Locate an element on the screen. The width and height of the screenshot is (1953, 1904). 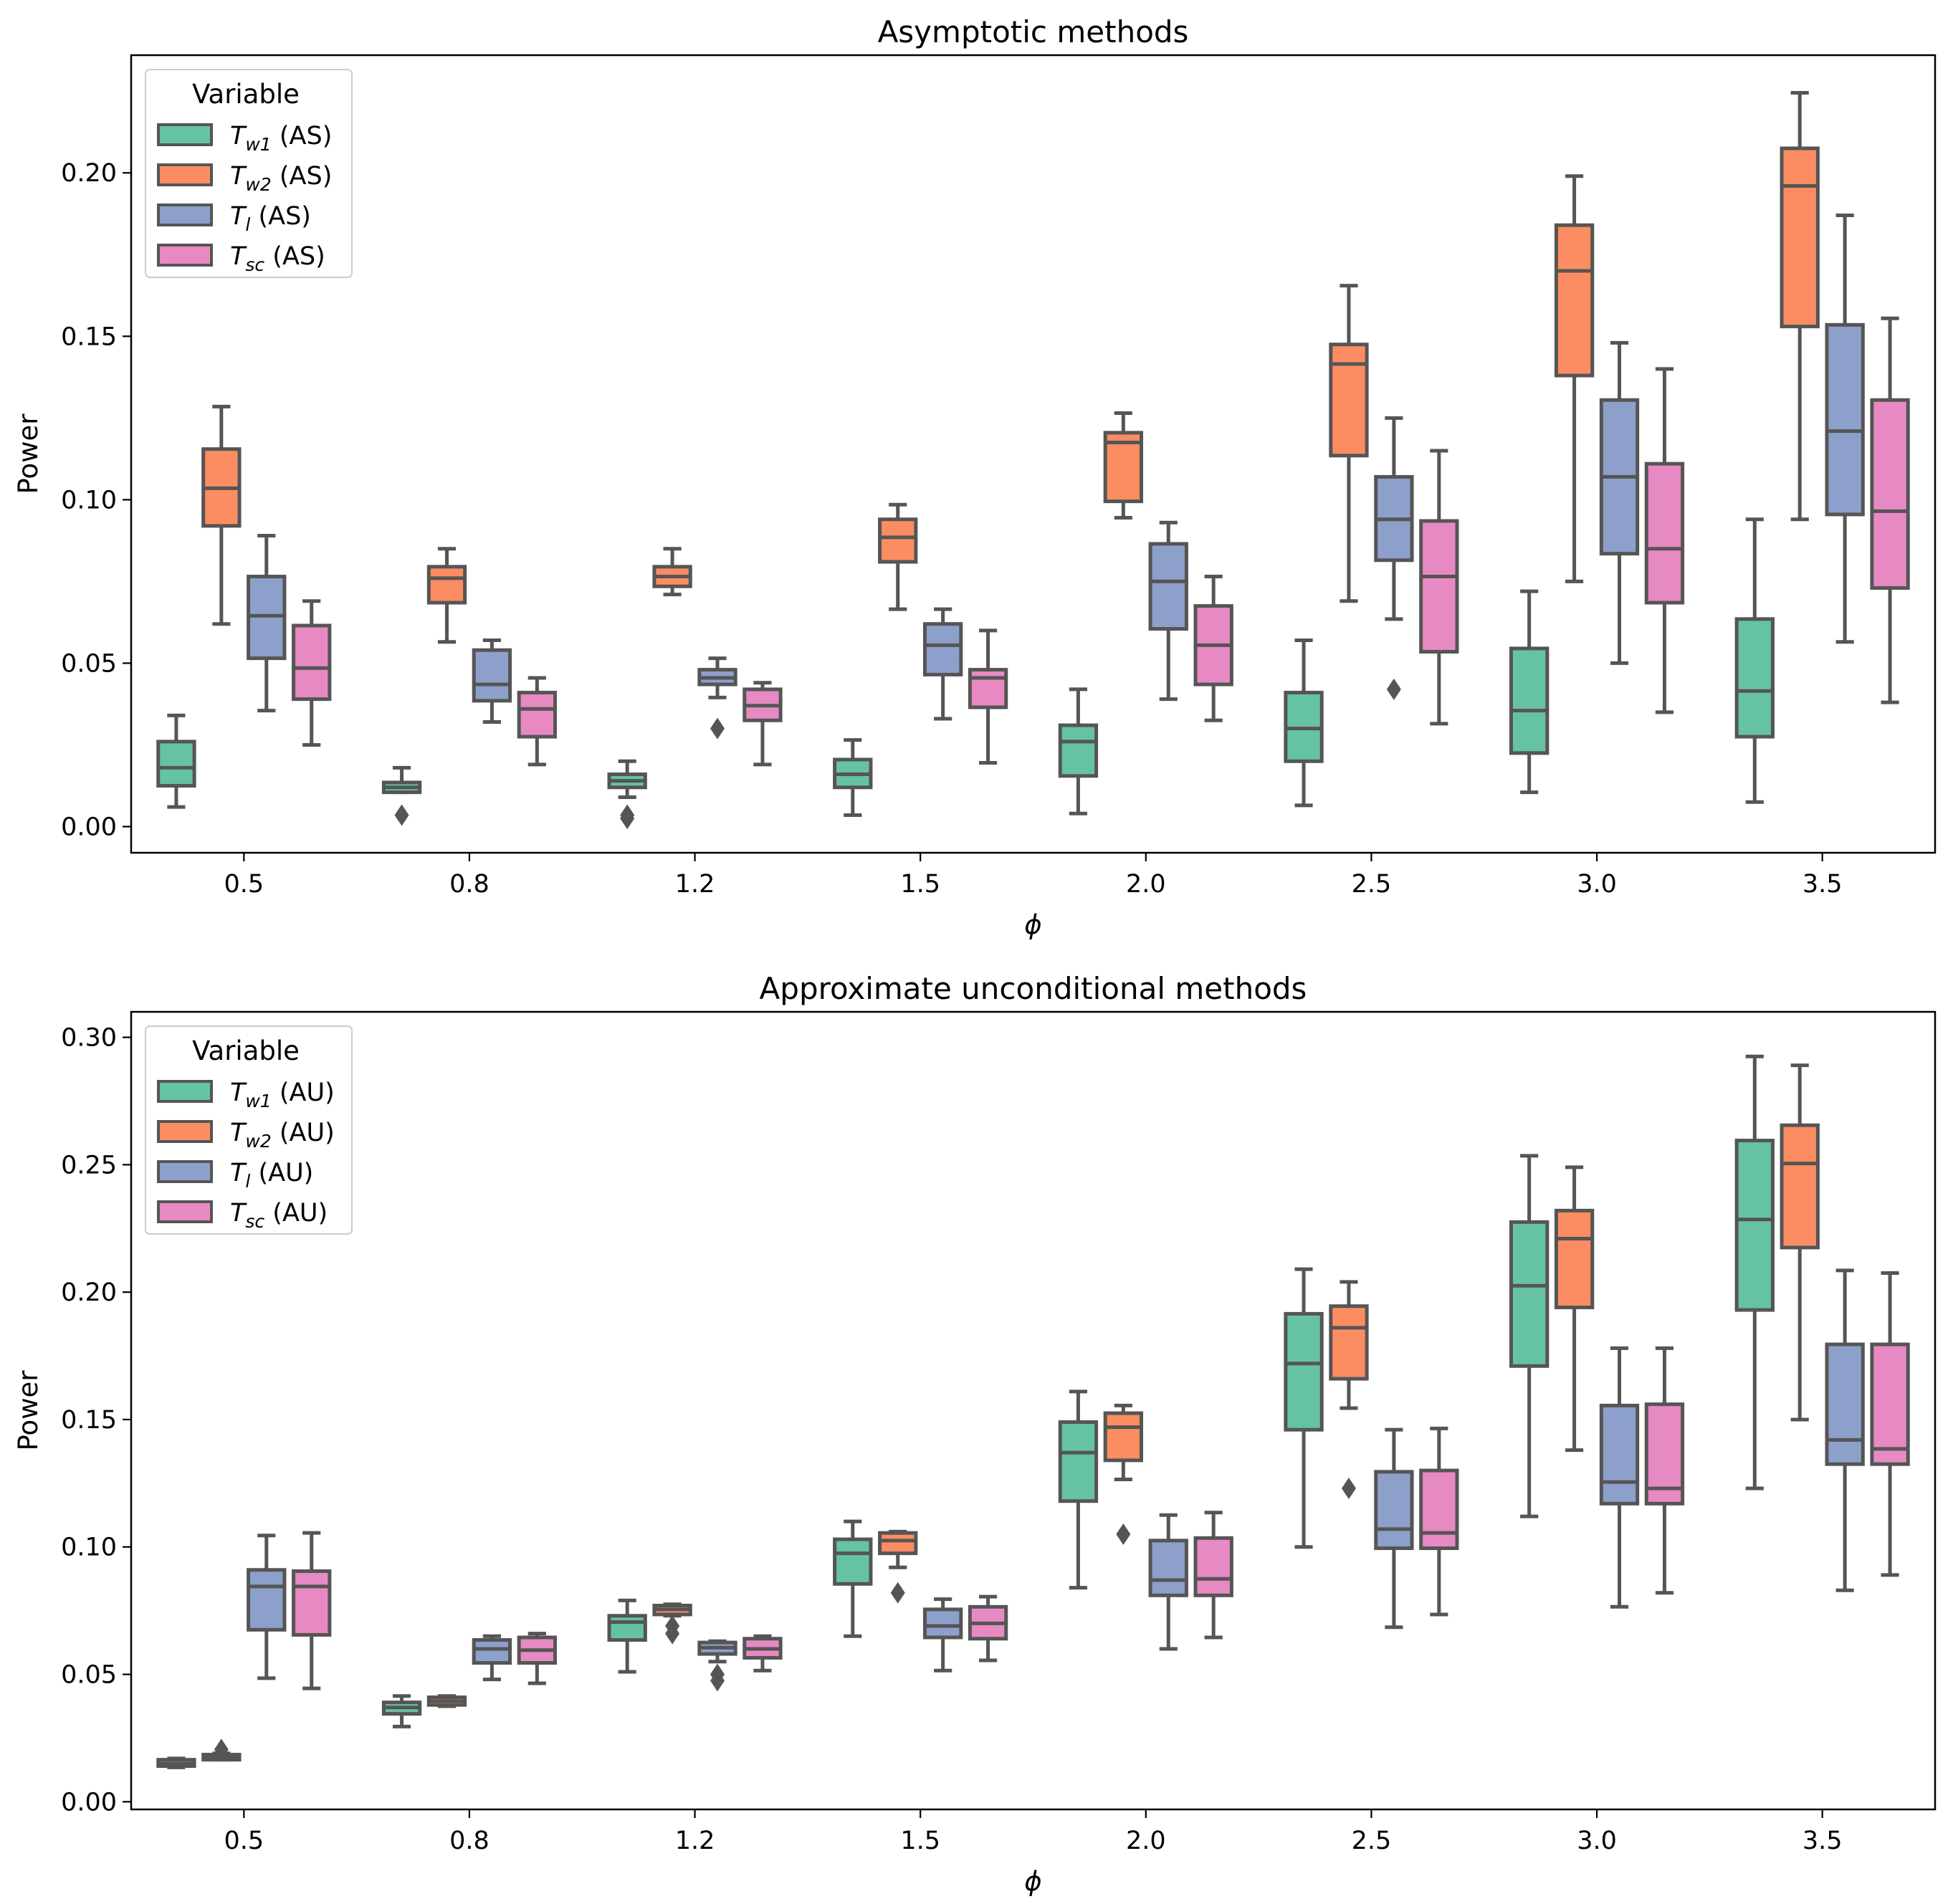
y-tick-label: 0.05 is located at coordinates (89, 663).